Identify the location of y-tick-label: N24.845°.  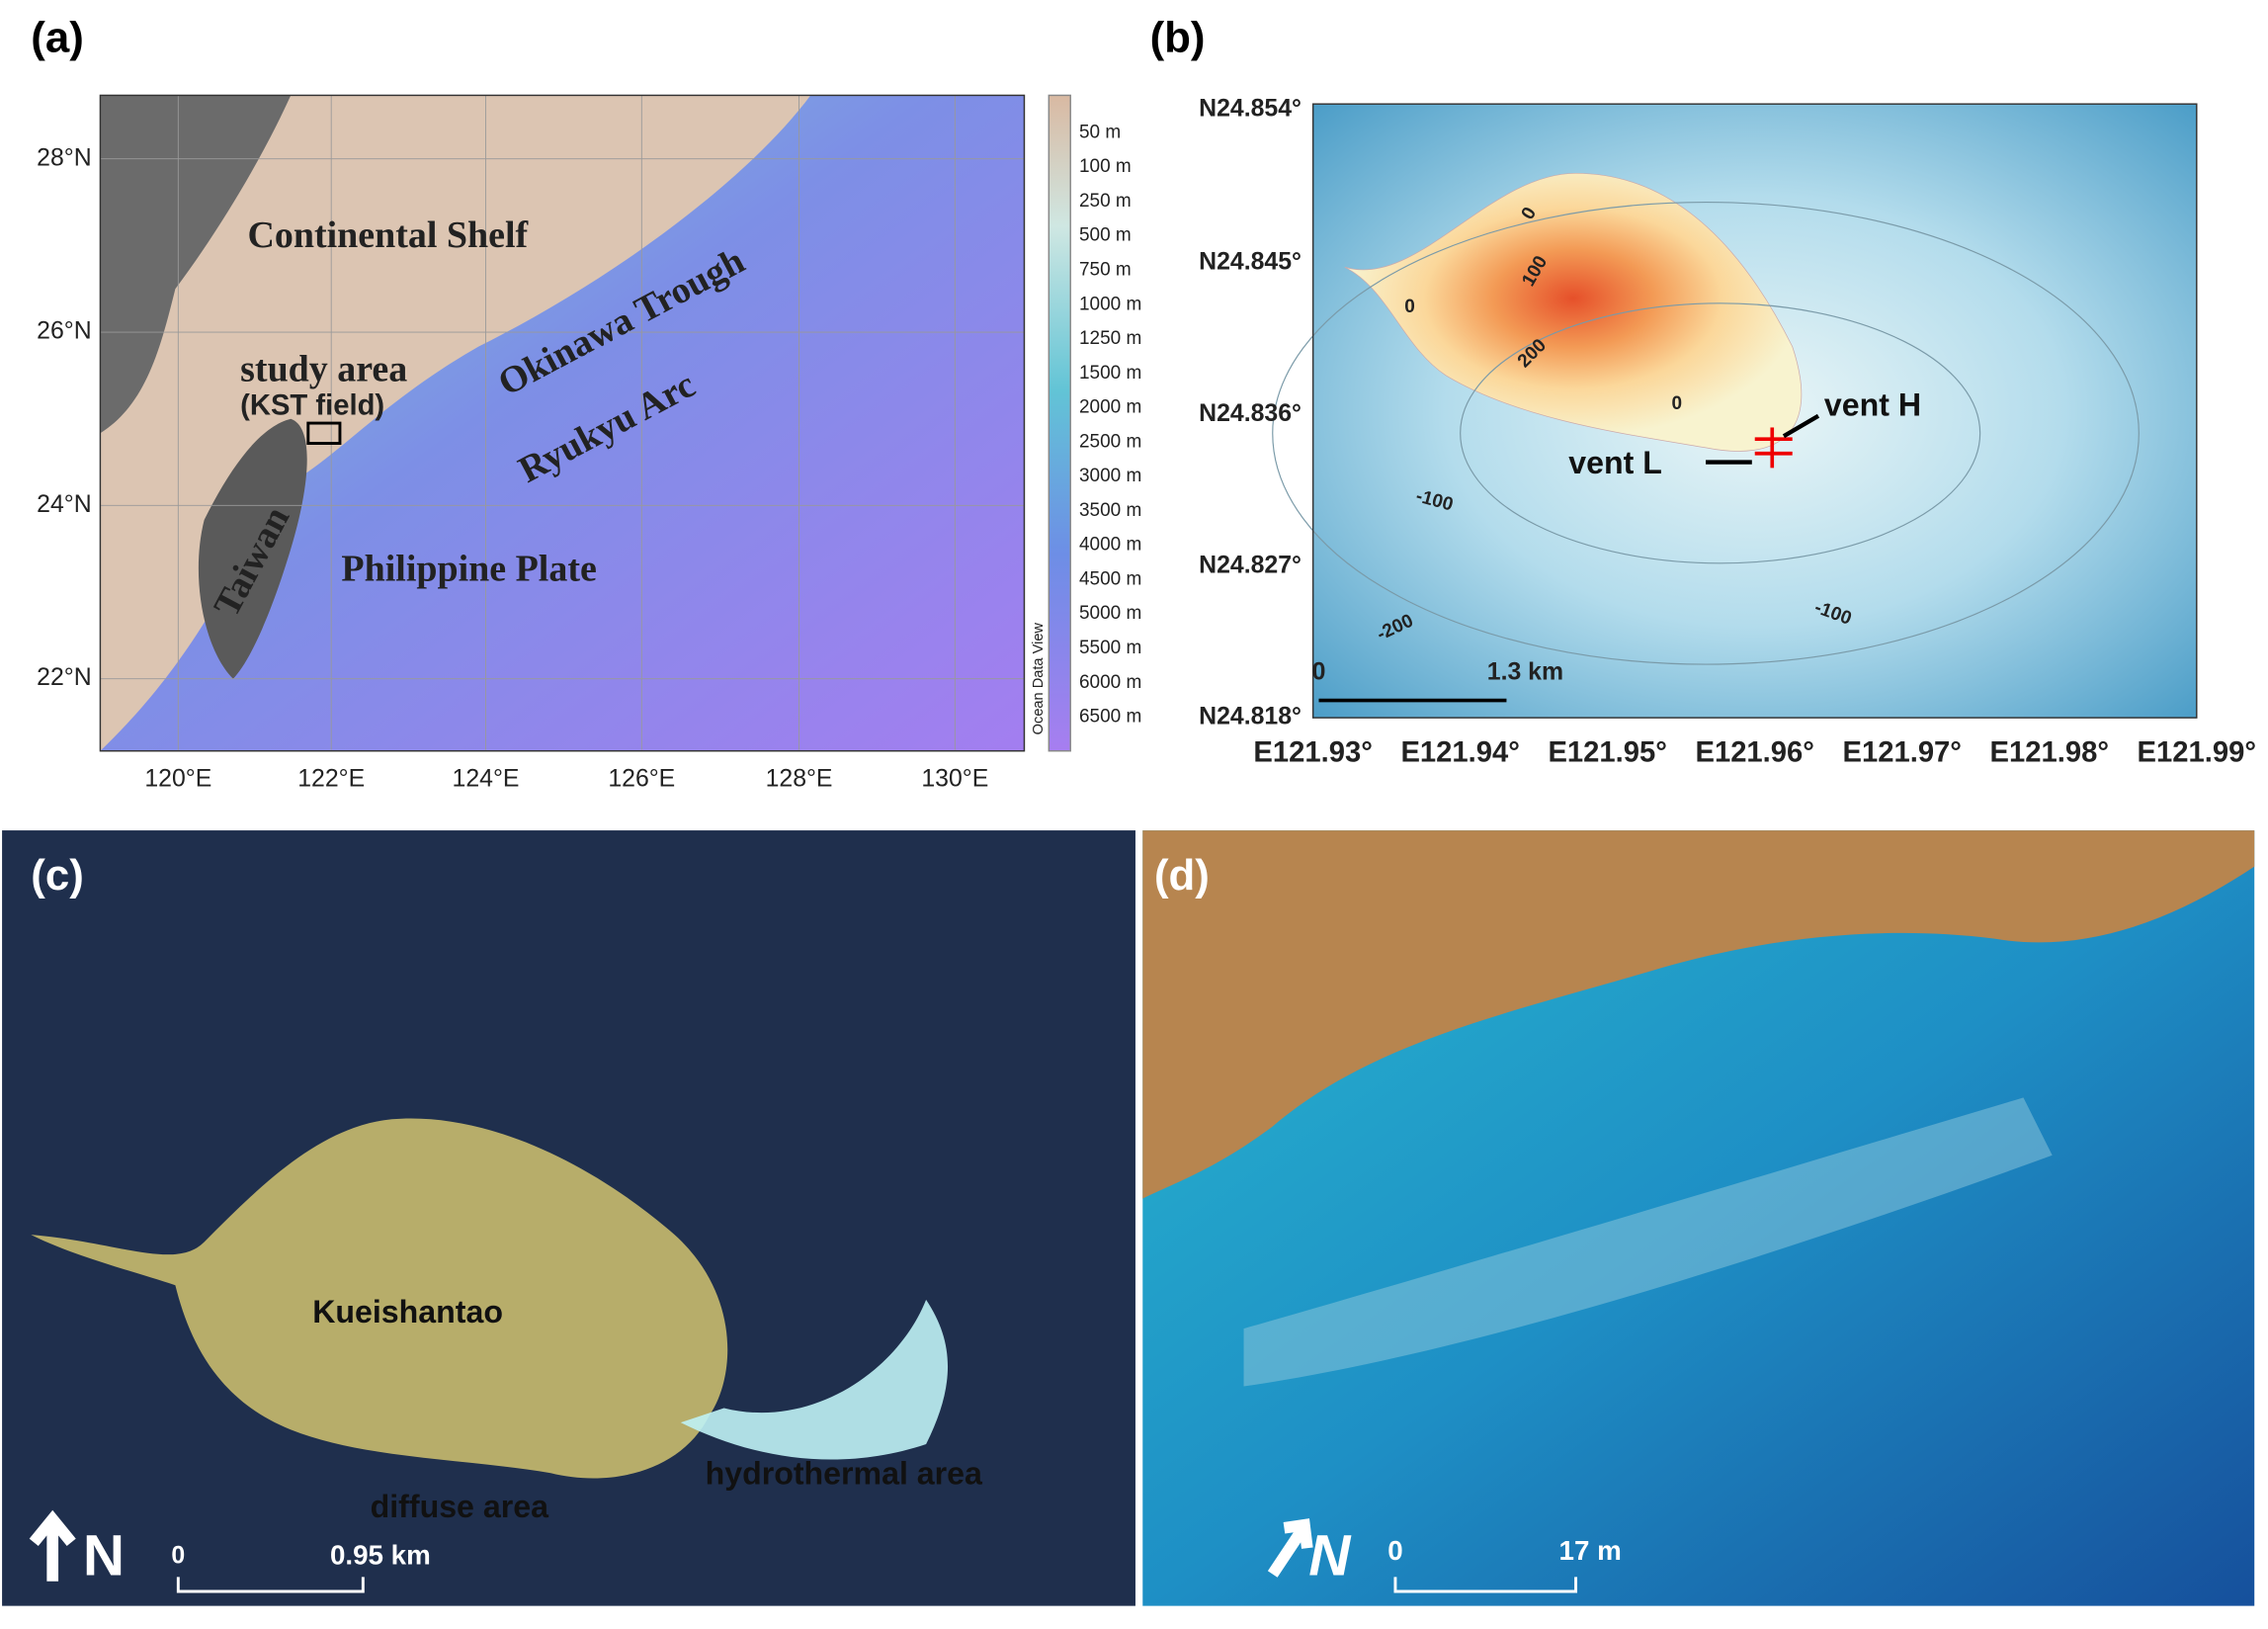
(1250, 261).